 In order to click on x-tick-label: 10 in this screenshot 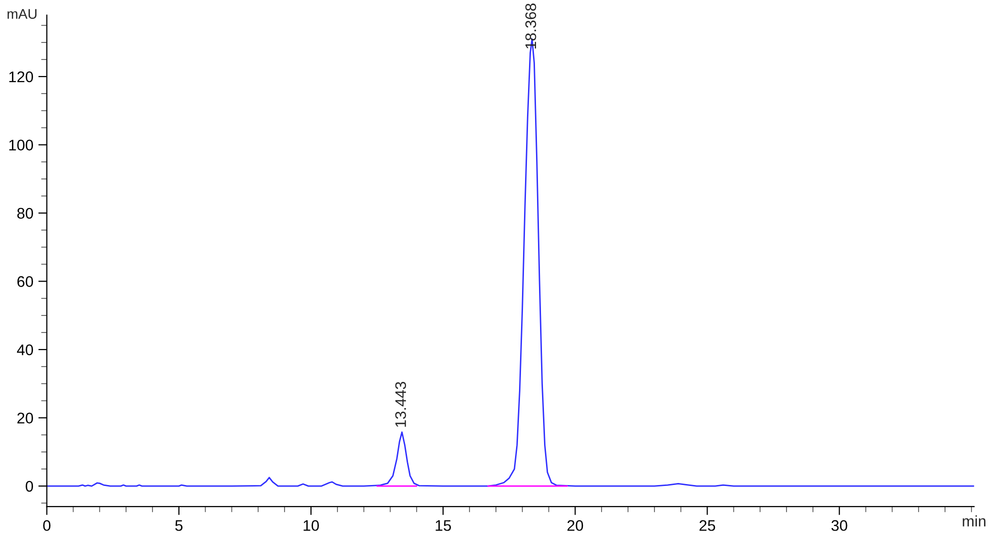, I will do `click(311, 525)`.